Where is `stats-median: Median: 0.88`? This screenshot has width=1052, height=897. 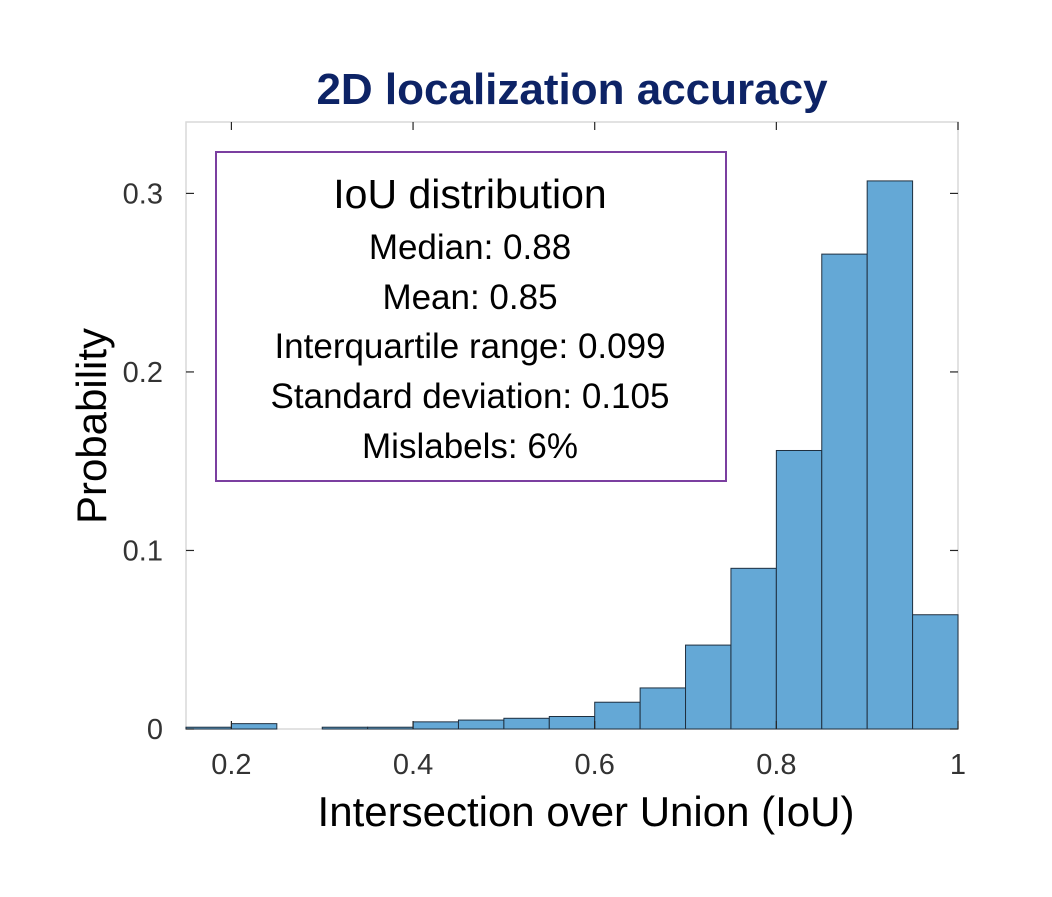 stats-median: Median: 0.88 is located at coordinates (470, 247).